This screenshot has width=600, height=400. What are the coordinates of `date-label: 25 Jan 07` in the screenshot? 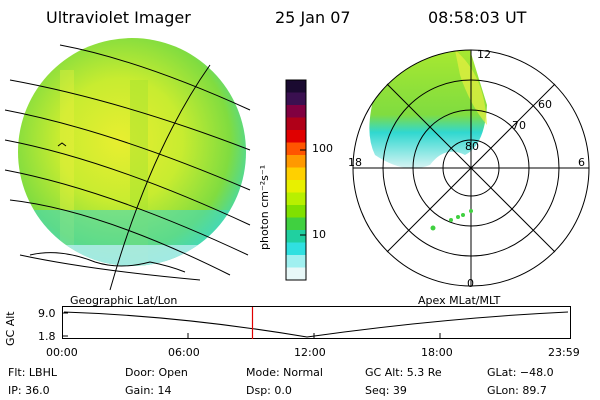 It's located at (313, 17).